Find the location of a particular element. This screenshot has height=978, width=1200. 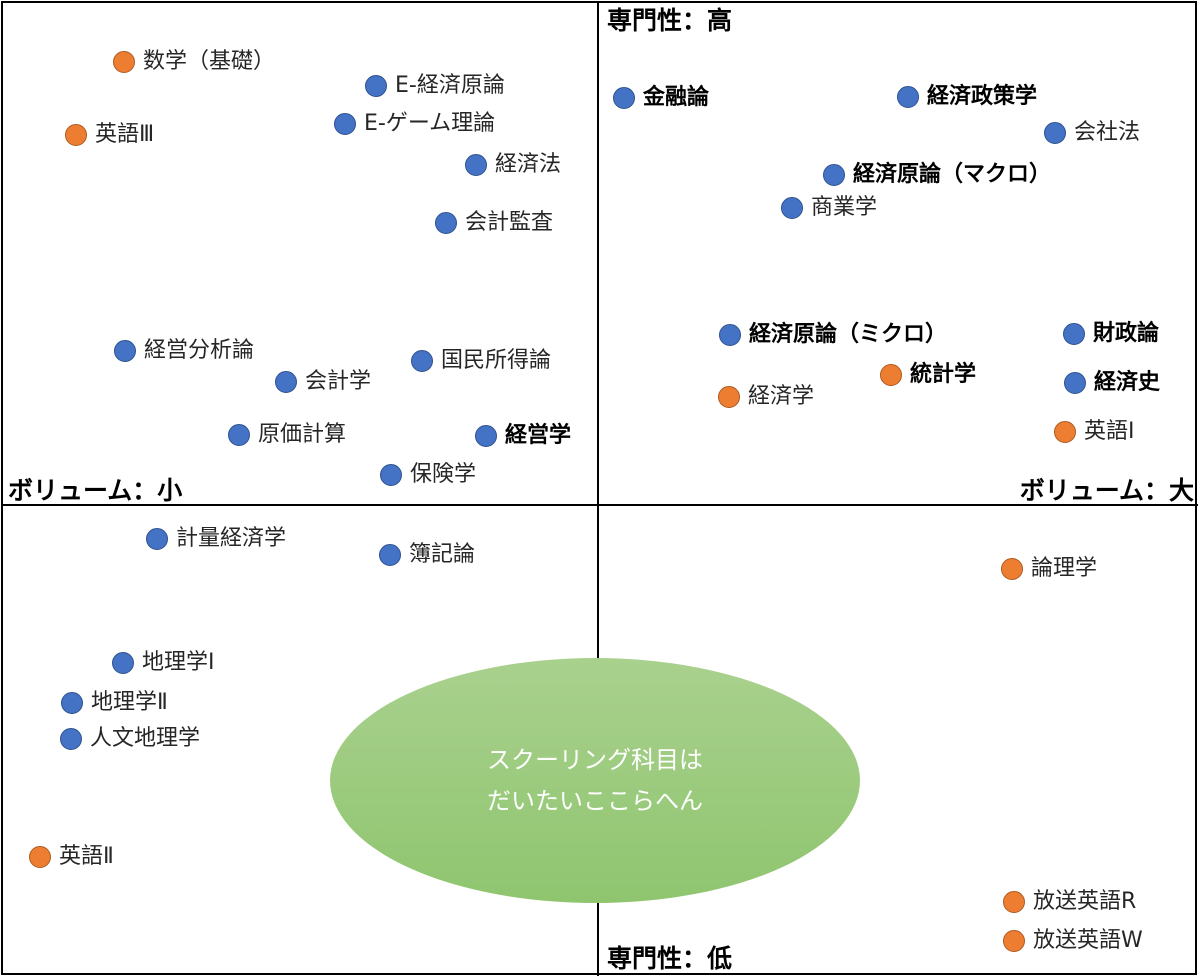

subject-label: 数学（基礎） is located at coordinates (209, 61).